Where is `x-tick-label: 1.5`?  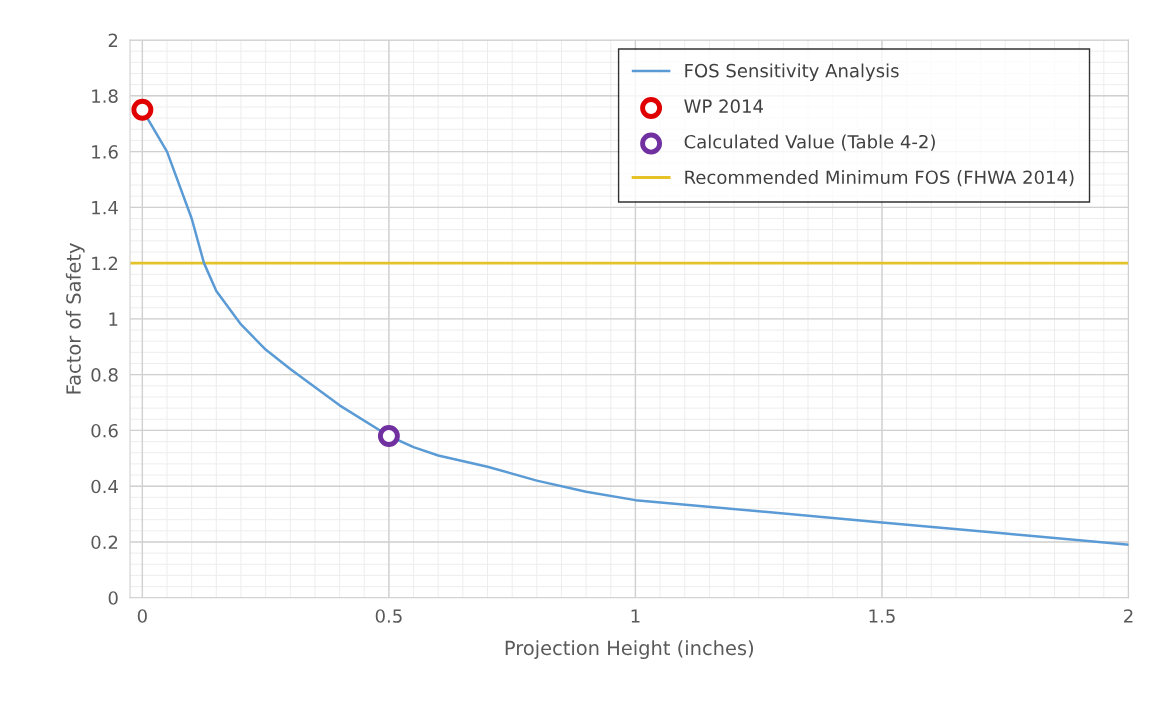
x-tick-label: 1.5 is located at coordinates (882, 616).